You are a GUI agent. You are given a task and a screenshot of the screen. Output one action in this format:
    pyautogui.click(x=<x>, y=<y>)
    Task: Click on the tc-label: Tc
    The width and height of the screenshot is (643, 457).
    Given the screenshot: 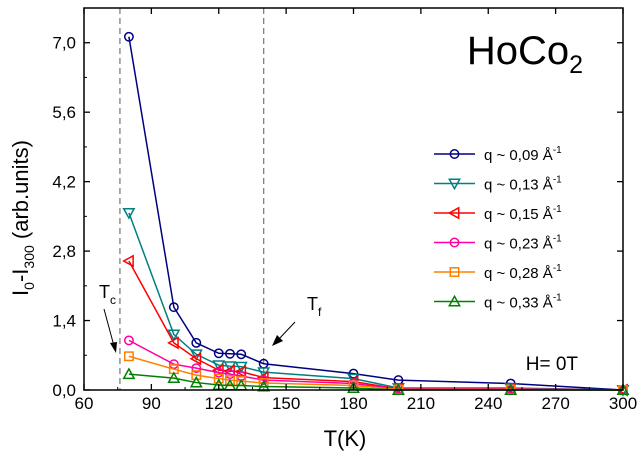 What is the action you would take?
    pyautogui.click(x=107, y=294)
    